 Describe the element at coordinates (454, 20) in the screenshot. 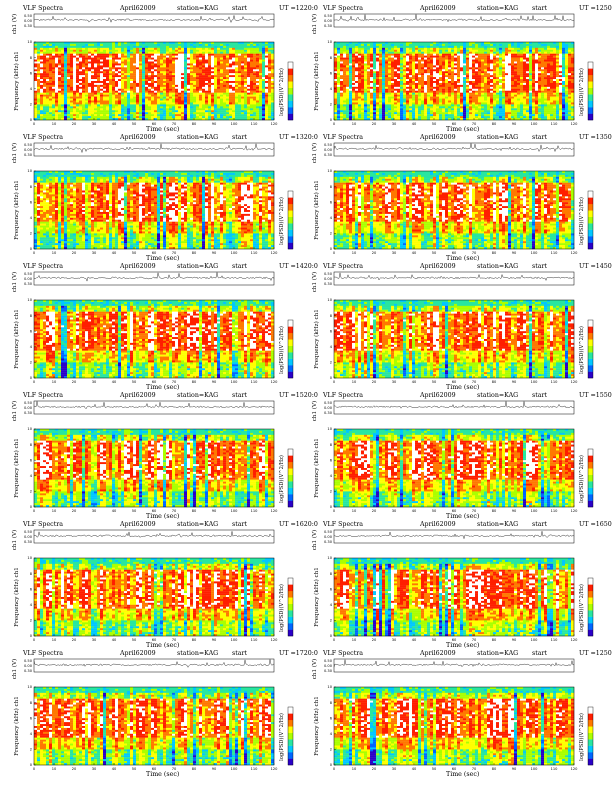

I see `strip-chart-frame` at that location.